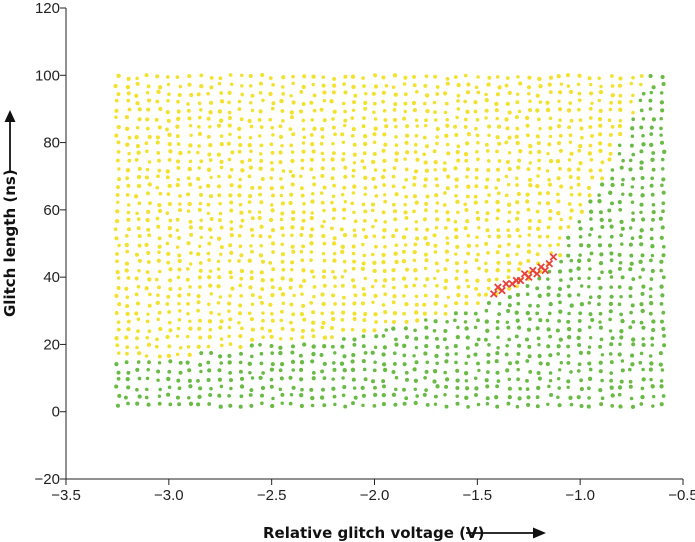 This screenshot has height=542, width=695. I want to click on x-tick-label: −3.0, so click(169, 495).